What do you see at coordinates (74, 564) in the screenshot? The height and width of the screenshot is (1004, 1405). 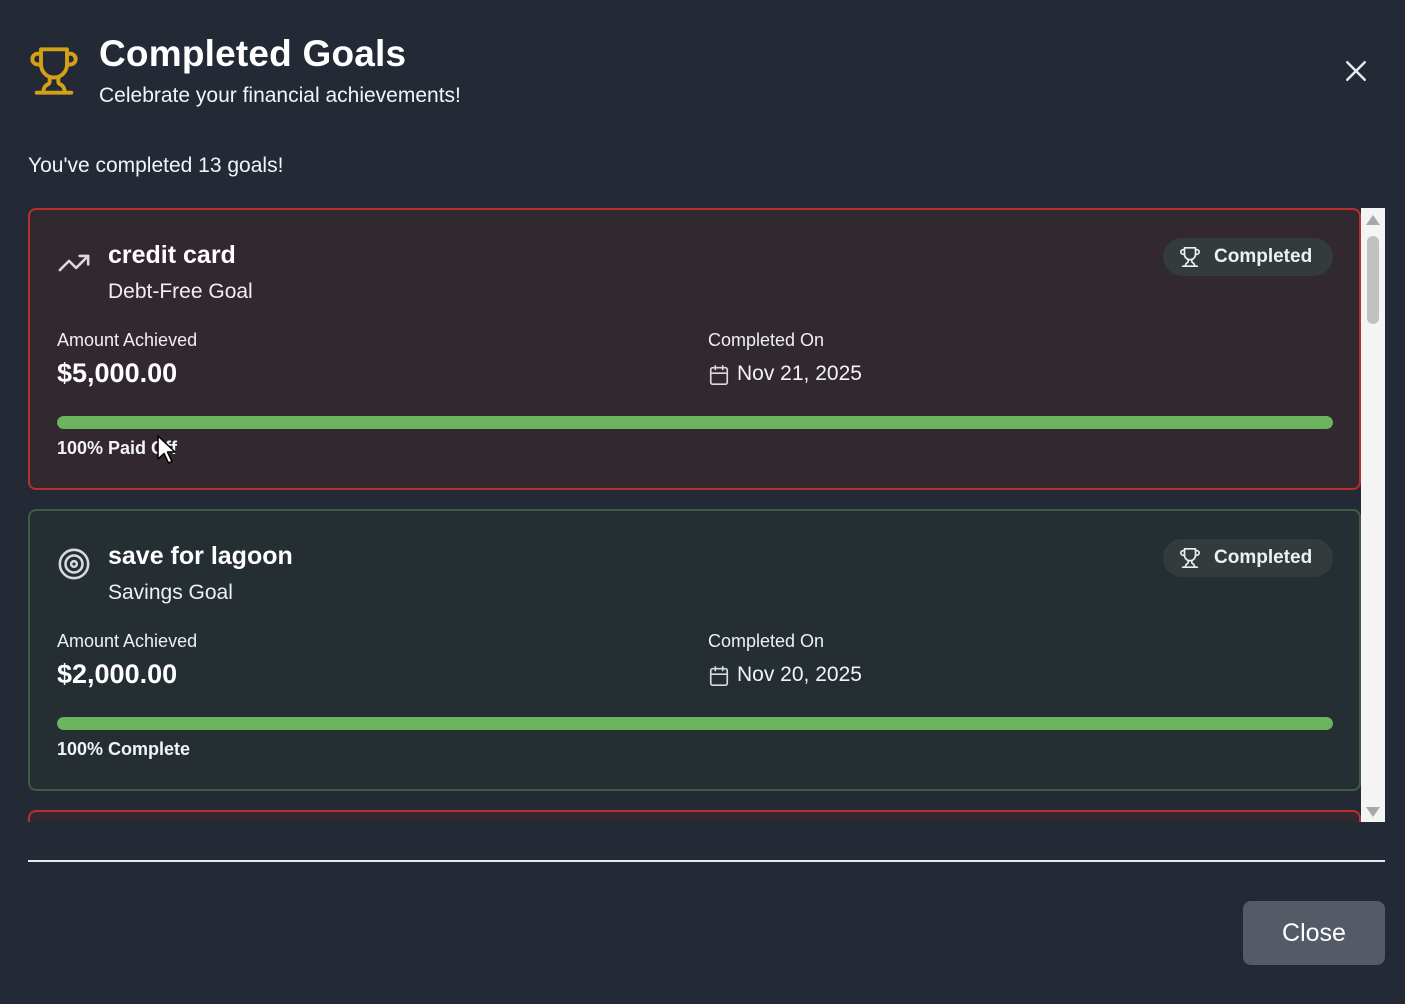 I see `target-icon` at bounding box center [74, 564].